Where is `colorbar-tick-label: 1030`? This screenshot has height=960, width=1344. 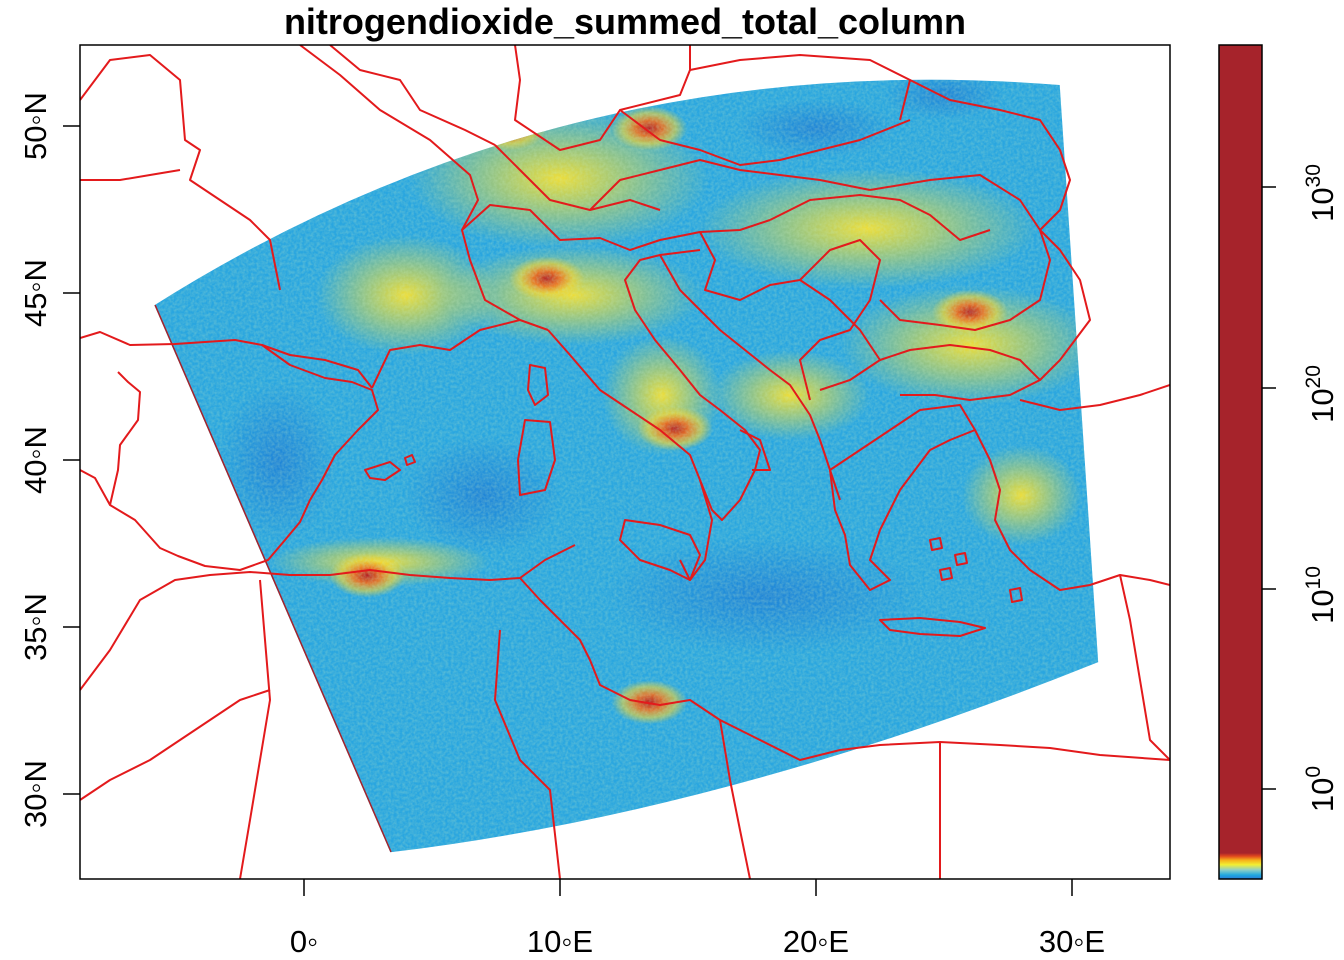
colorbar-tick-label: 1030 is located at coordinates (1321, 193).